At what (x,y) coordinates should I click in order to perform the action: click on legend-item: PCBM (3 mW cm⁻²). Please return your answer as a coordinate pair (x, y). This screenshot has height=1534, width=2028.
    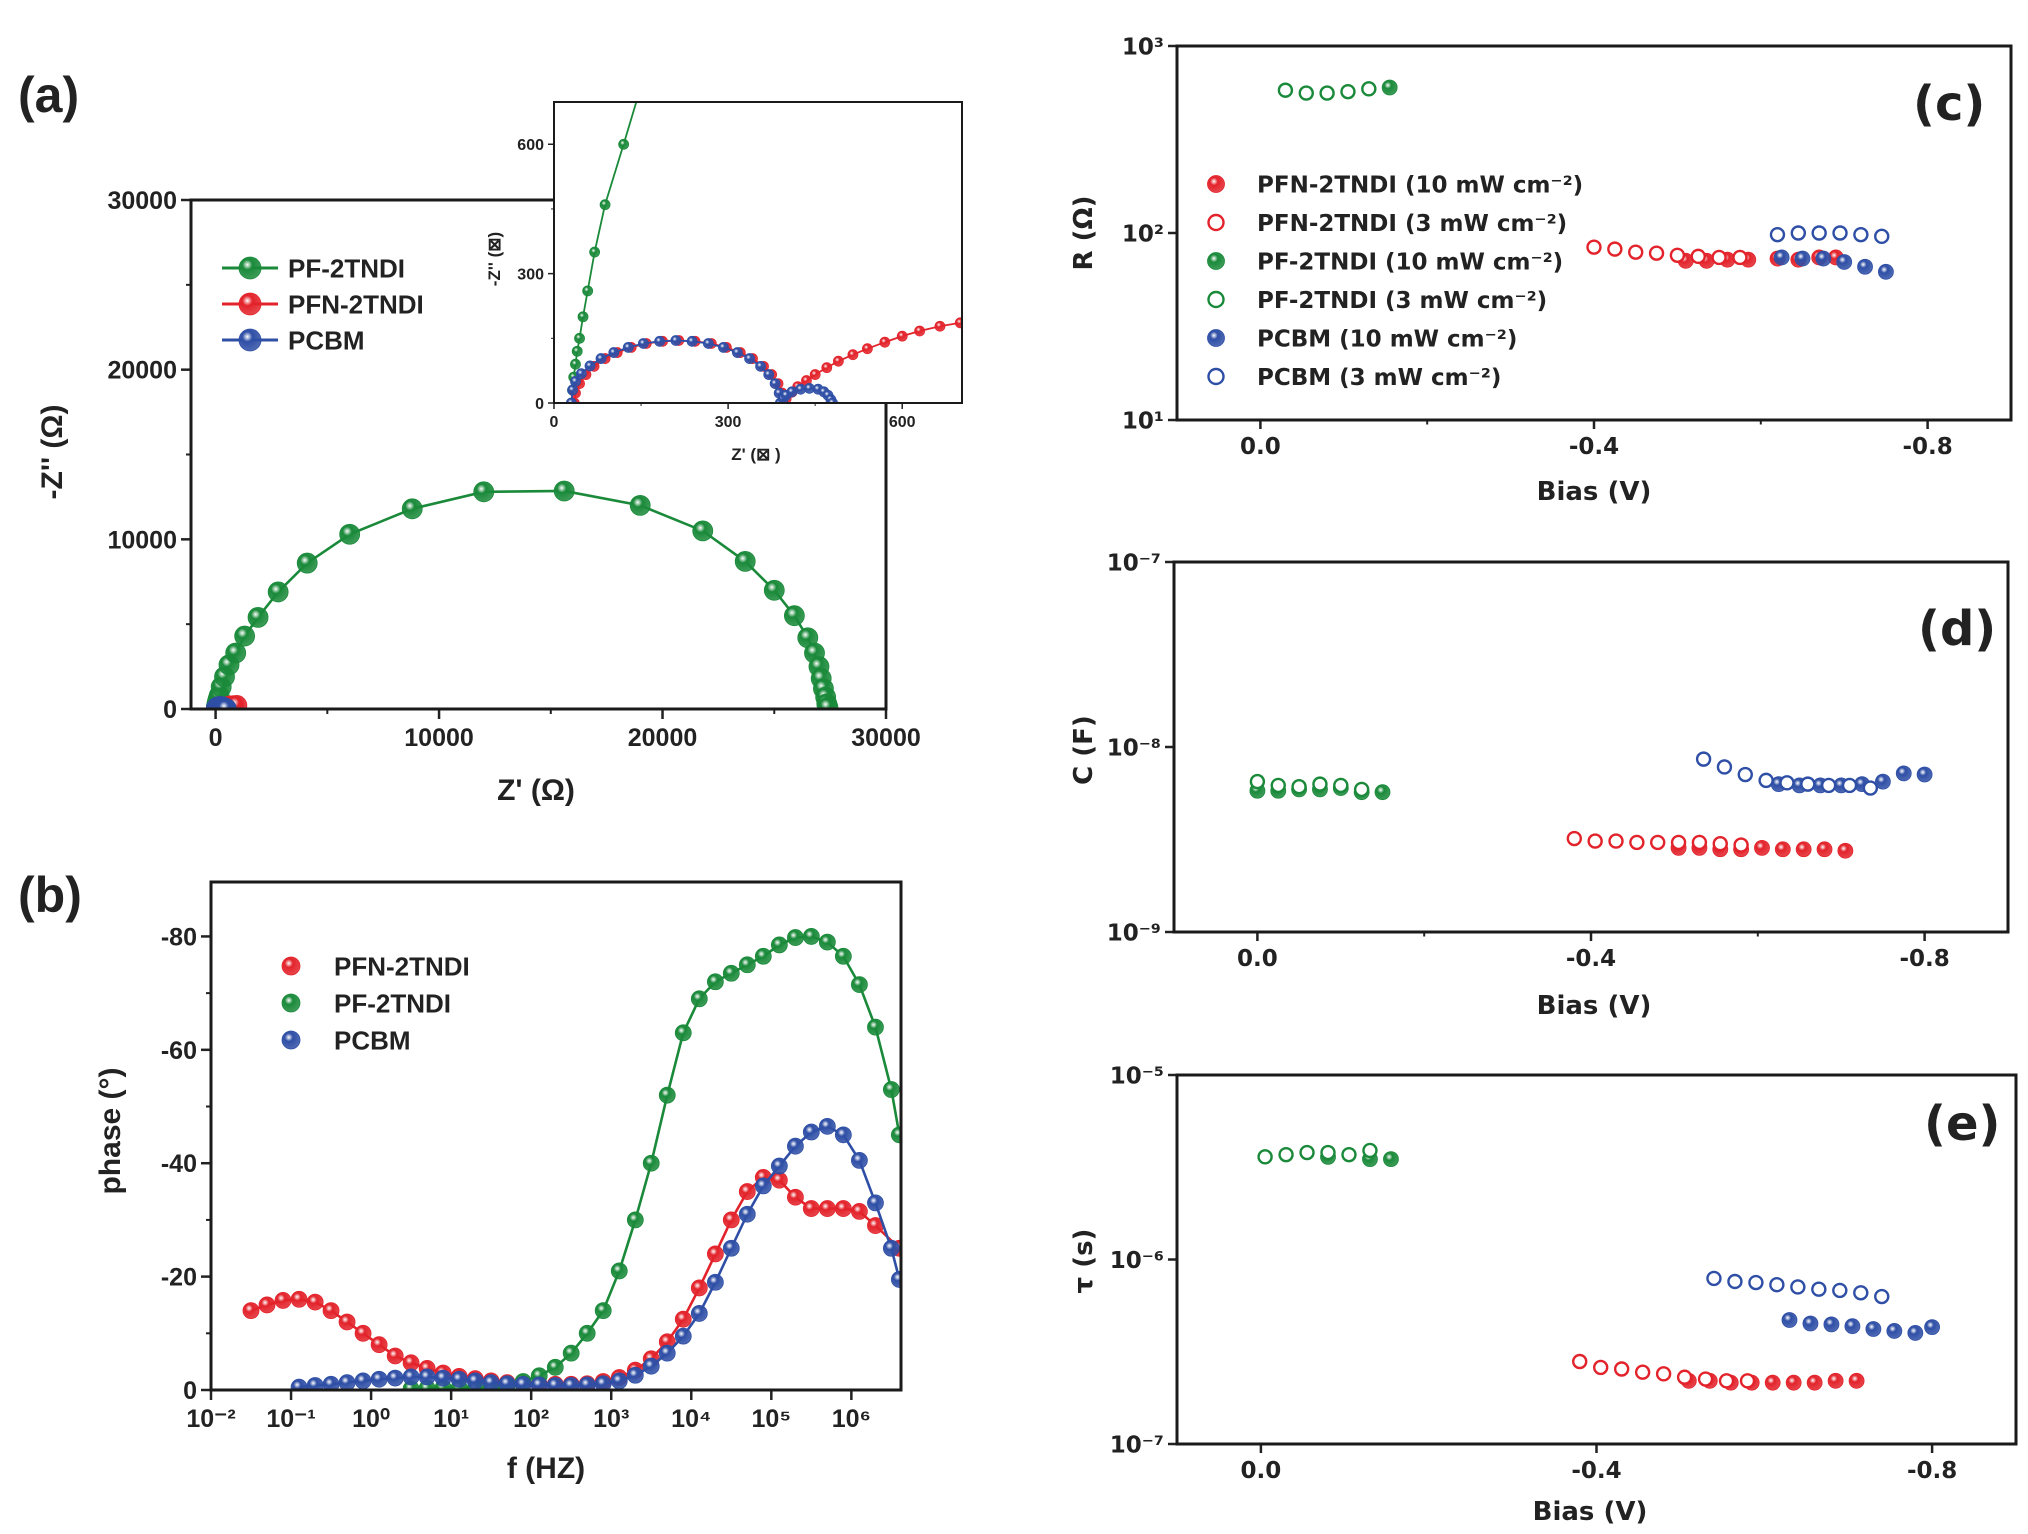
    Looking at the image, I should click on (1354, 378).